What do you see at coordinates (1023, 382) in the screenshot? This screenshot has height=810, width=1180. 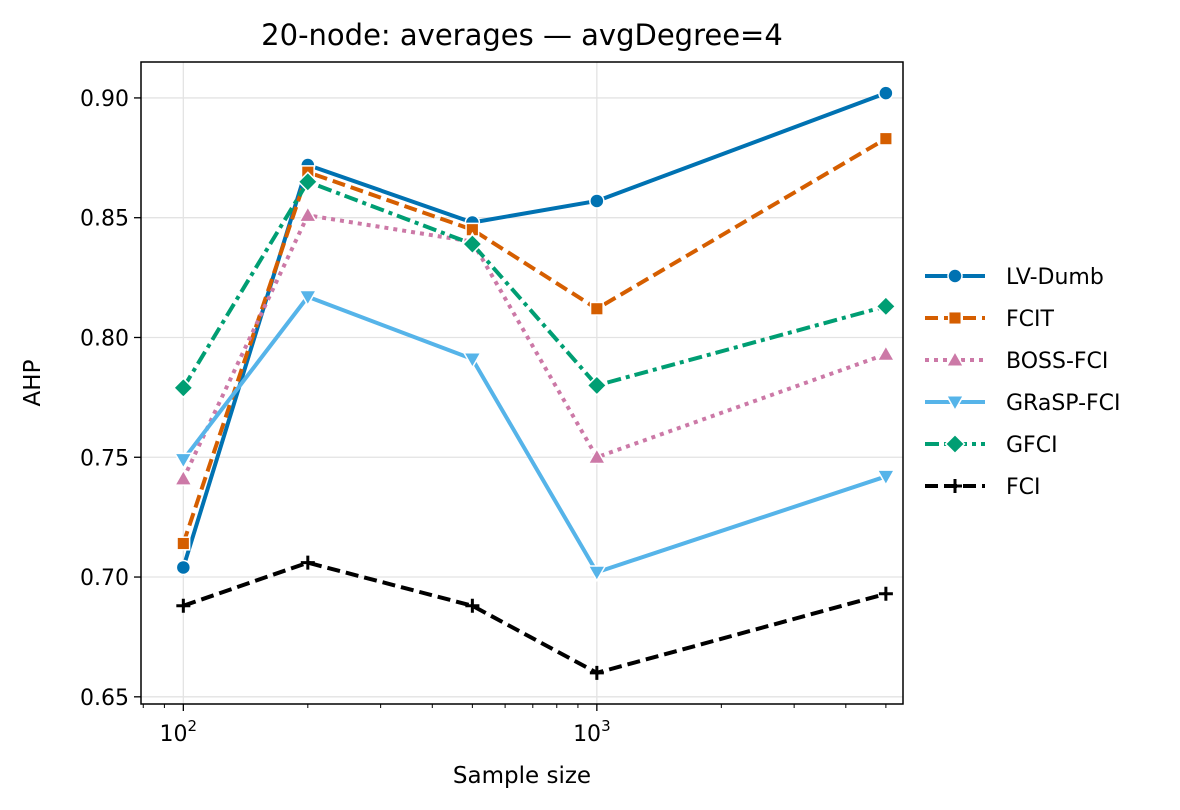 I see `legend: LV-Dumb FCIT BOSS-FCI GRaSP-FCI GFCI FCI` at bounding box center [1023, 382].